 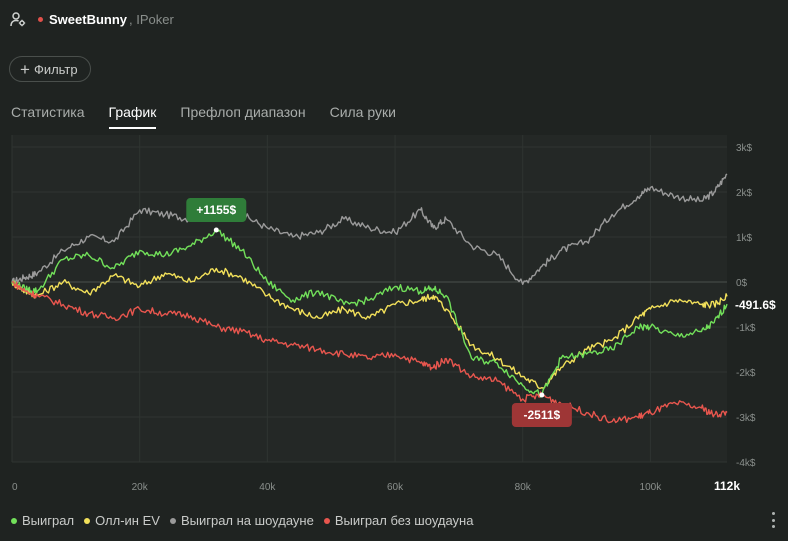 I want to click on annotation-label: -2511$, so click(x=542, y=415).